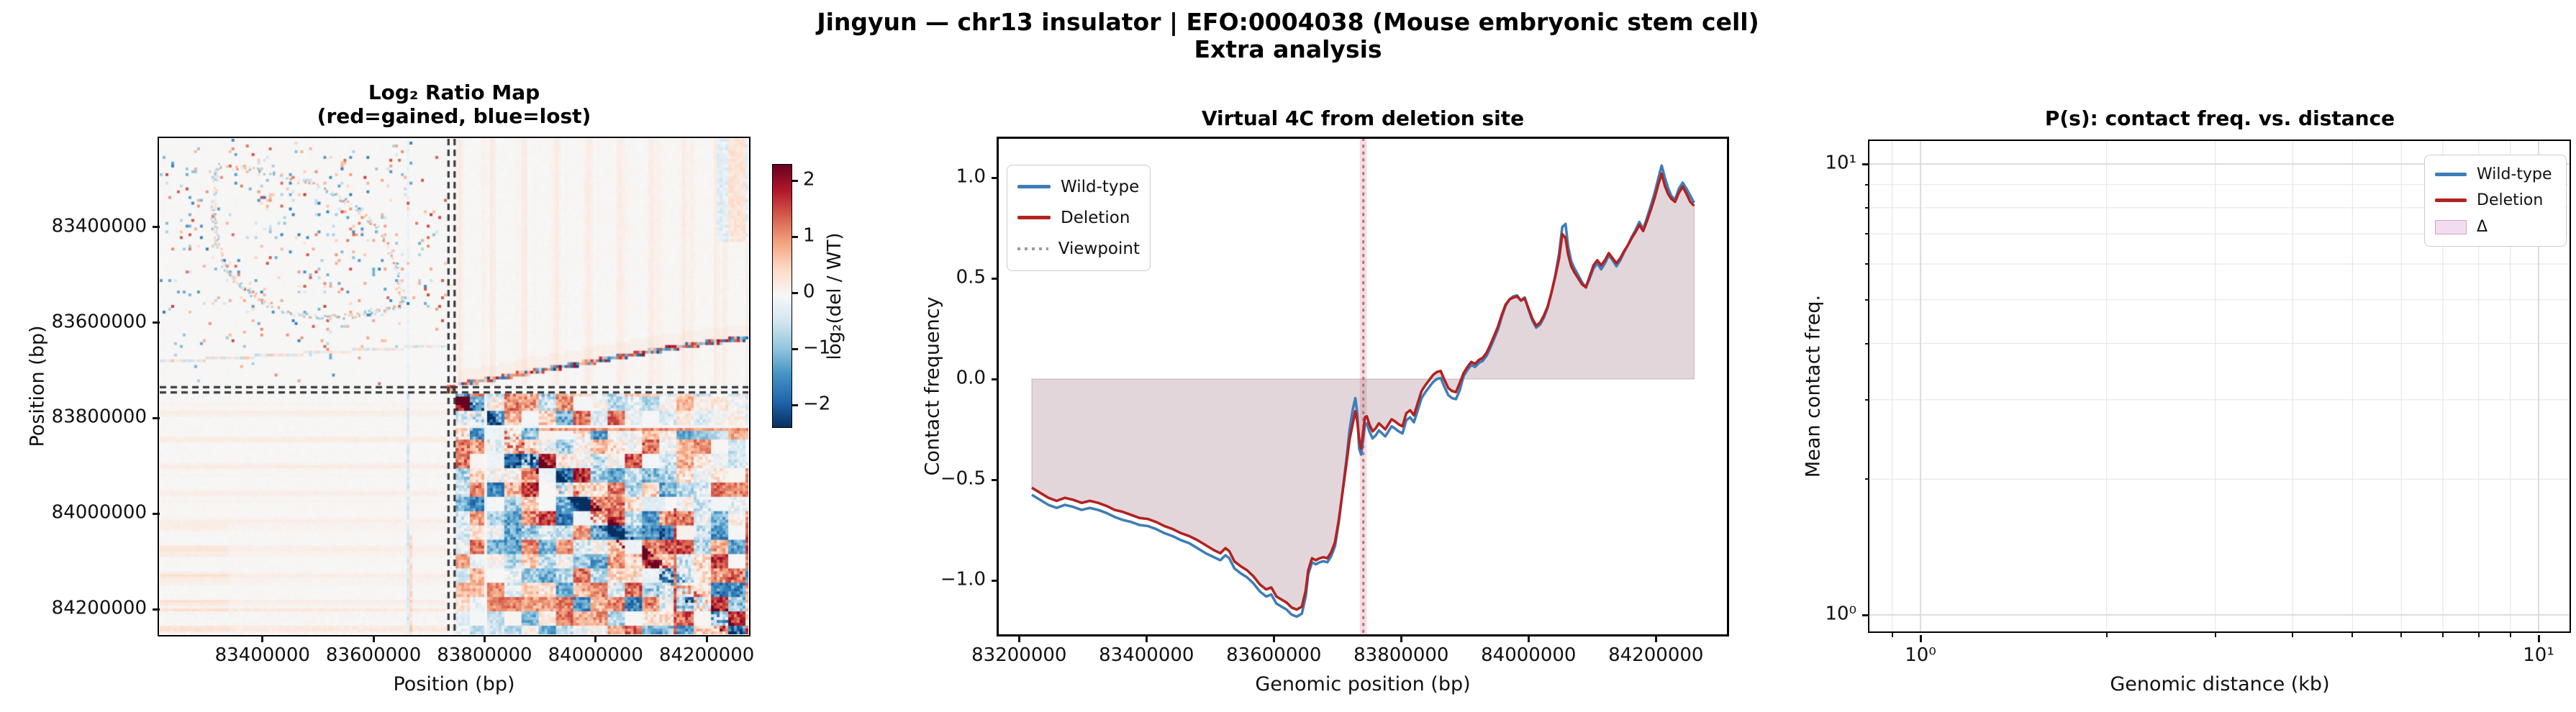 This screenshot has height=712, width=2576. What do you see at coordinates (2538, 655) in the screenshot?
I see `x-tick-label: 10¹` at bounding box center [2538, 655].